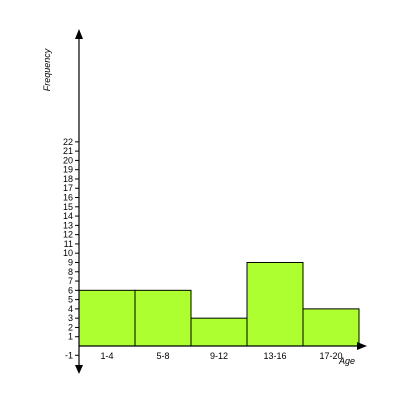 The width and height of the screenshot is (400, 400). What do you see at coordinates (70, 262) in the screenshot?
I see `y-tick-label: 9` at bounding box center [70, 262].